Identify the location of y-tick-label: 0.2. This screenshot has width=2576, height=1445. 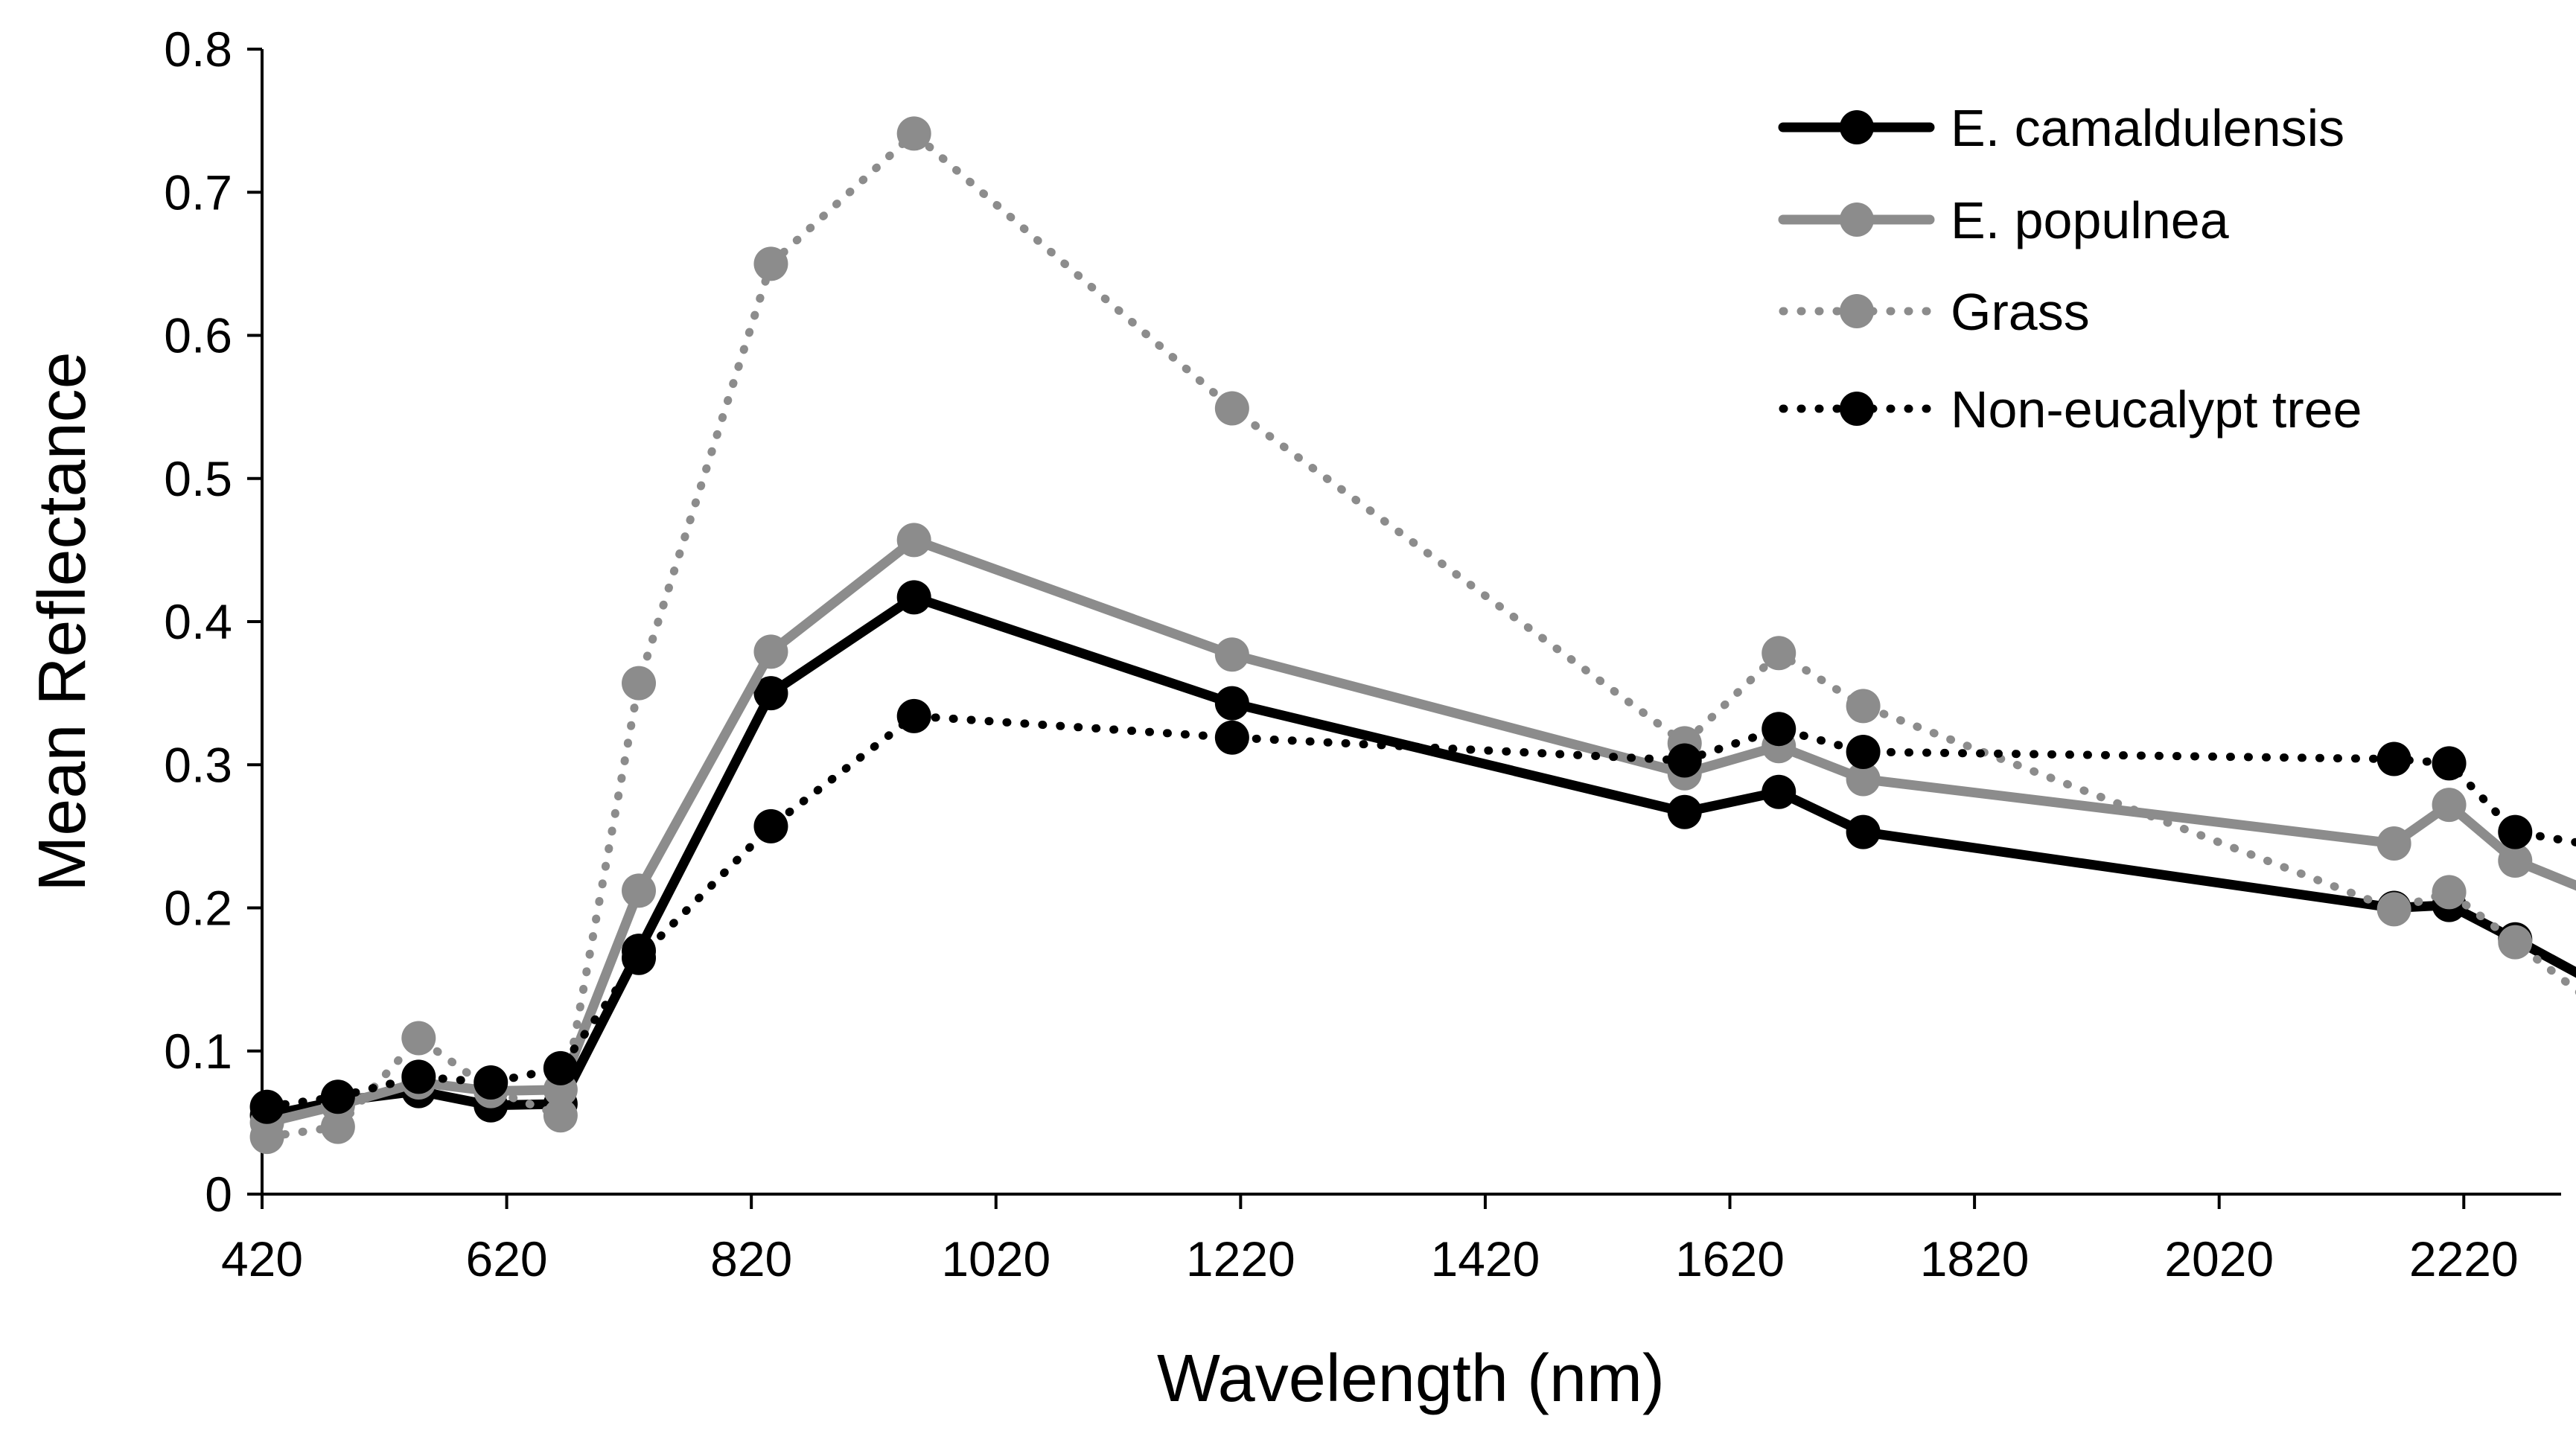
(198, 908).